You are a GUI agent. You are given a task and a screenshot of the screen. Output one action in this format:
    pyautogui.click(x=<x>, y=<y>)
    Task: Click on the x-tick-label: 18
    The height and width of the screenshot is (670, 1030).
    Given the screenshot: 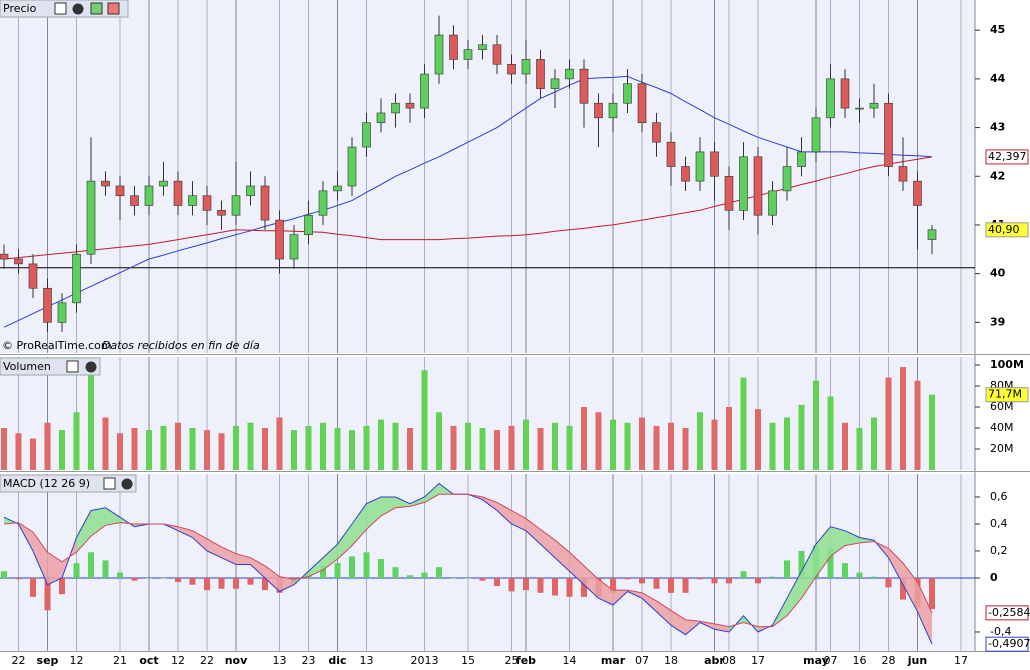 What is the action you would take?
    pyautogui.click(x=671, y=660)
    